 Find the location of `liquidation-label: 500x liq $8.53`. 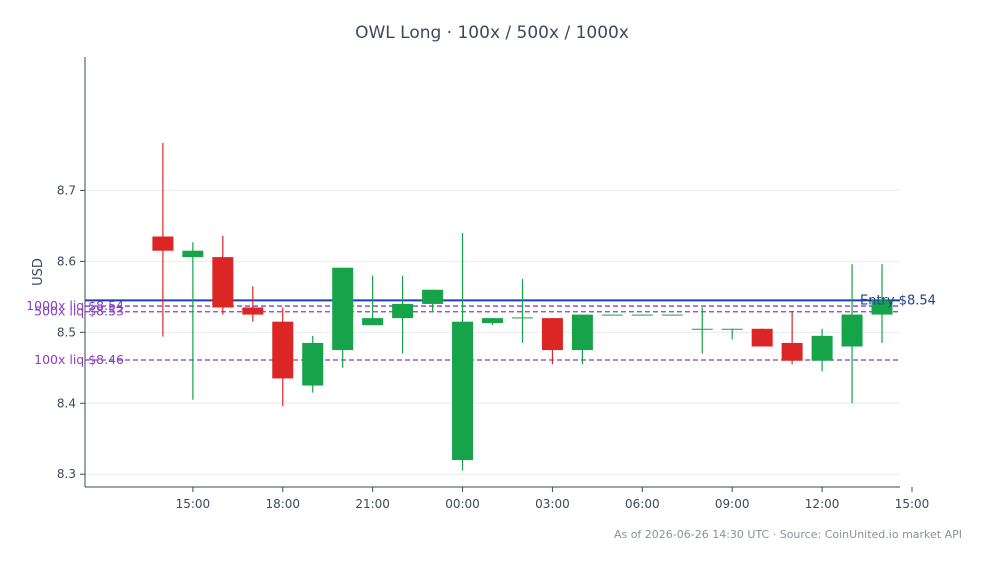

liquidation-label: 500x liq $8.53 is located at coordinates (79, 311).